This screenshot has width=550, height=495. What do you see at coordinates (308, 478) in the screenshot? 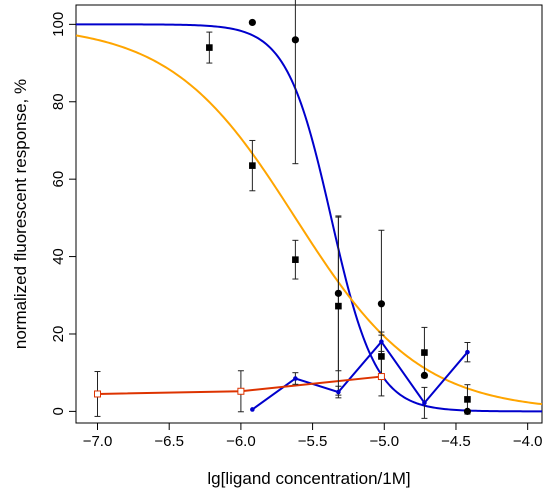
I see `x-axis-title: lg[ligand concentration/1M]` at bounding box center [308, 478].